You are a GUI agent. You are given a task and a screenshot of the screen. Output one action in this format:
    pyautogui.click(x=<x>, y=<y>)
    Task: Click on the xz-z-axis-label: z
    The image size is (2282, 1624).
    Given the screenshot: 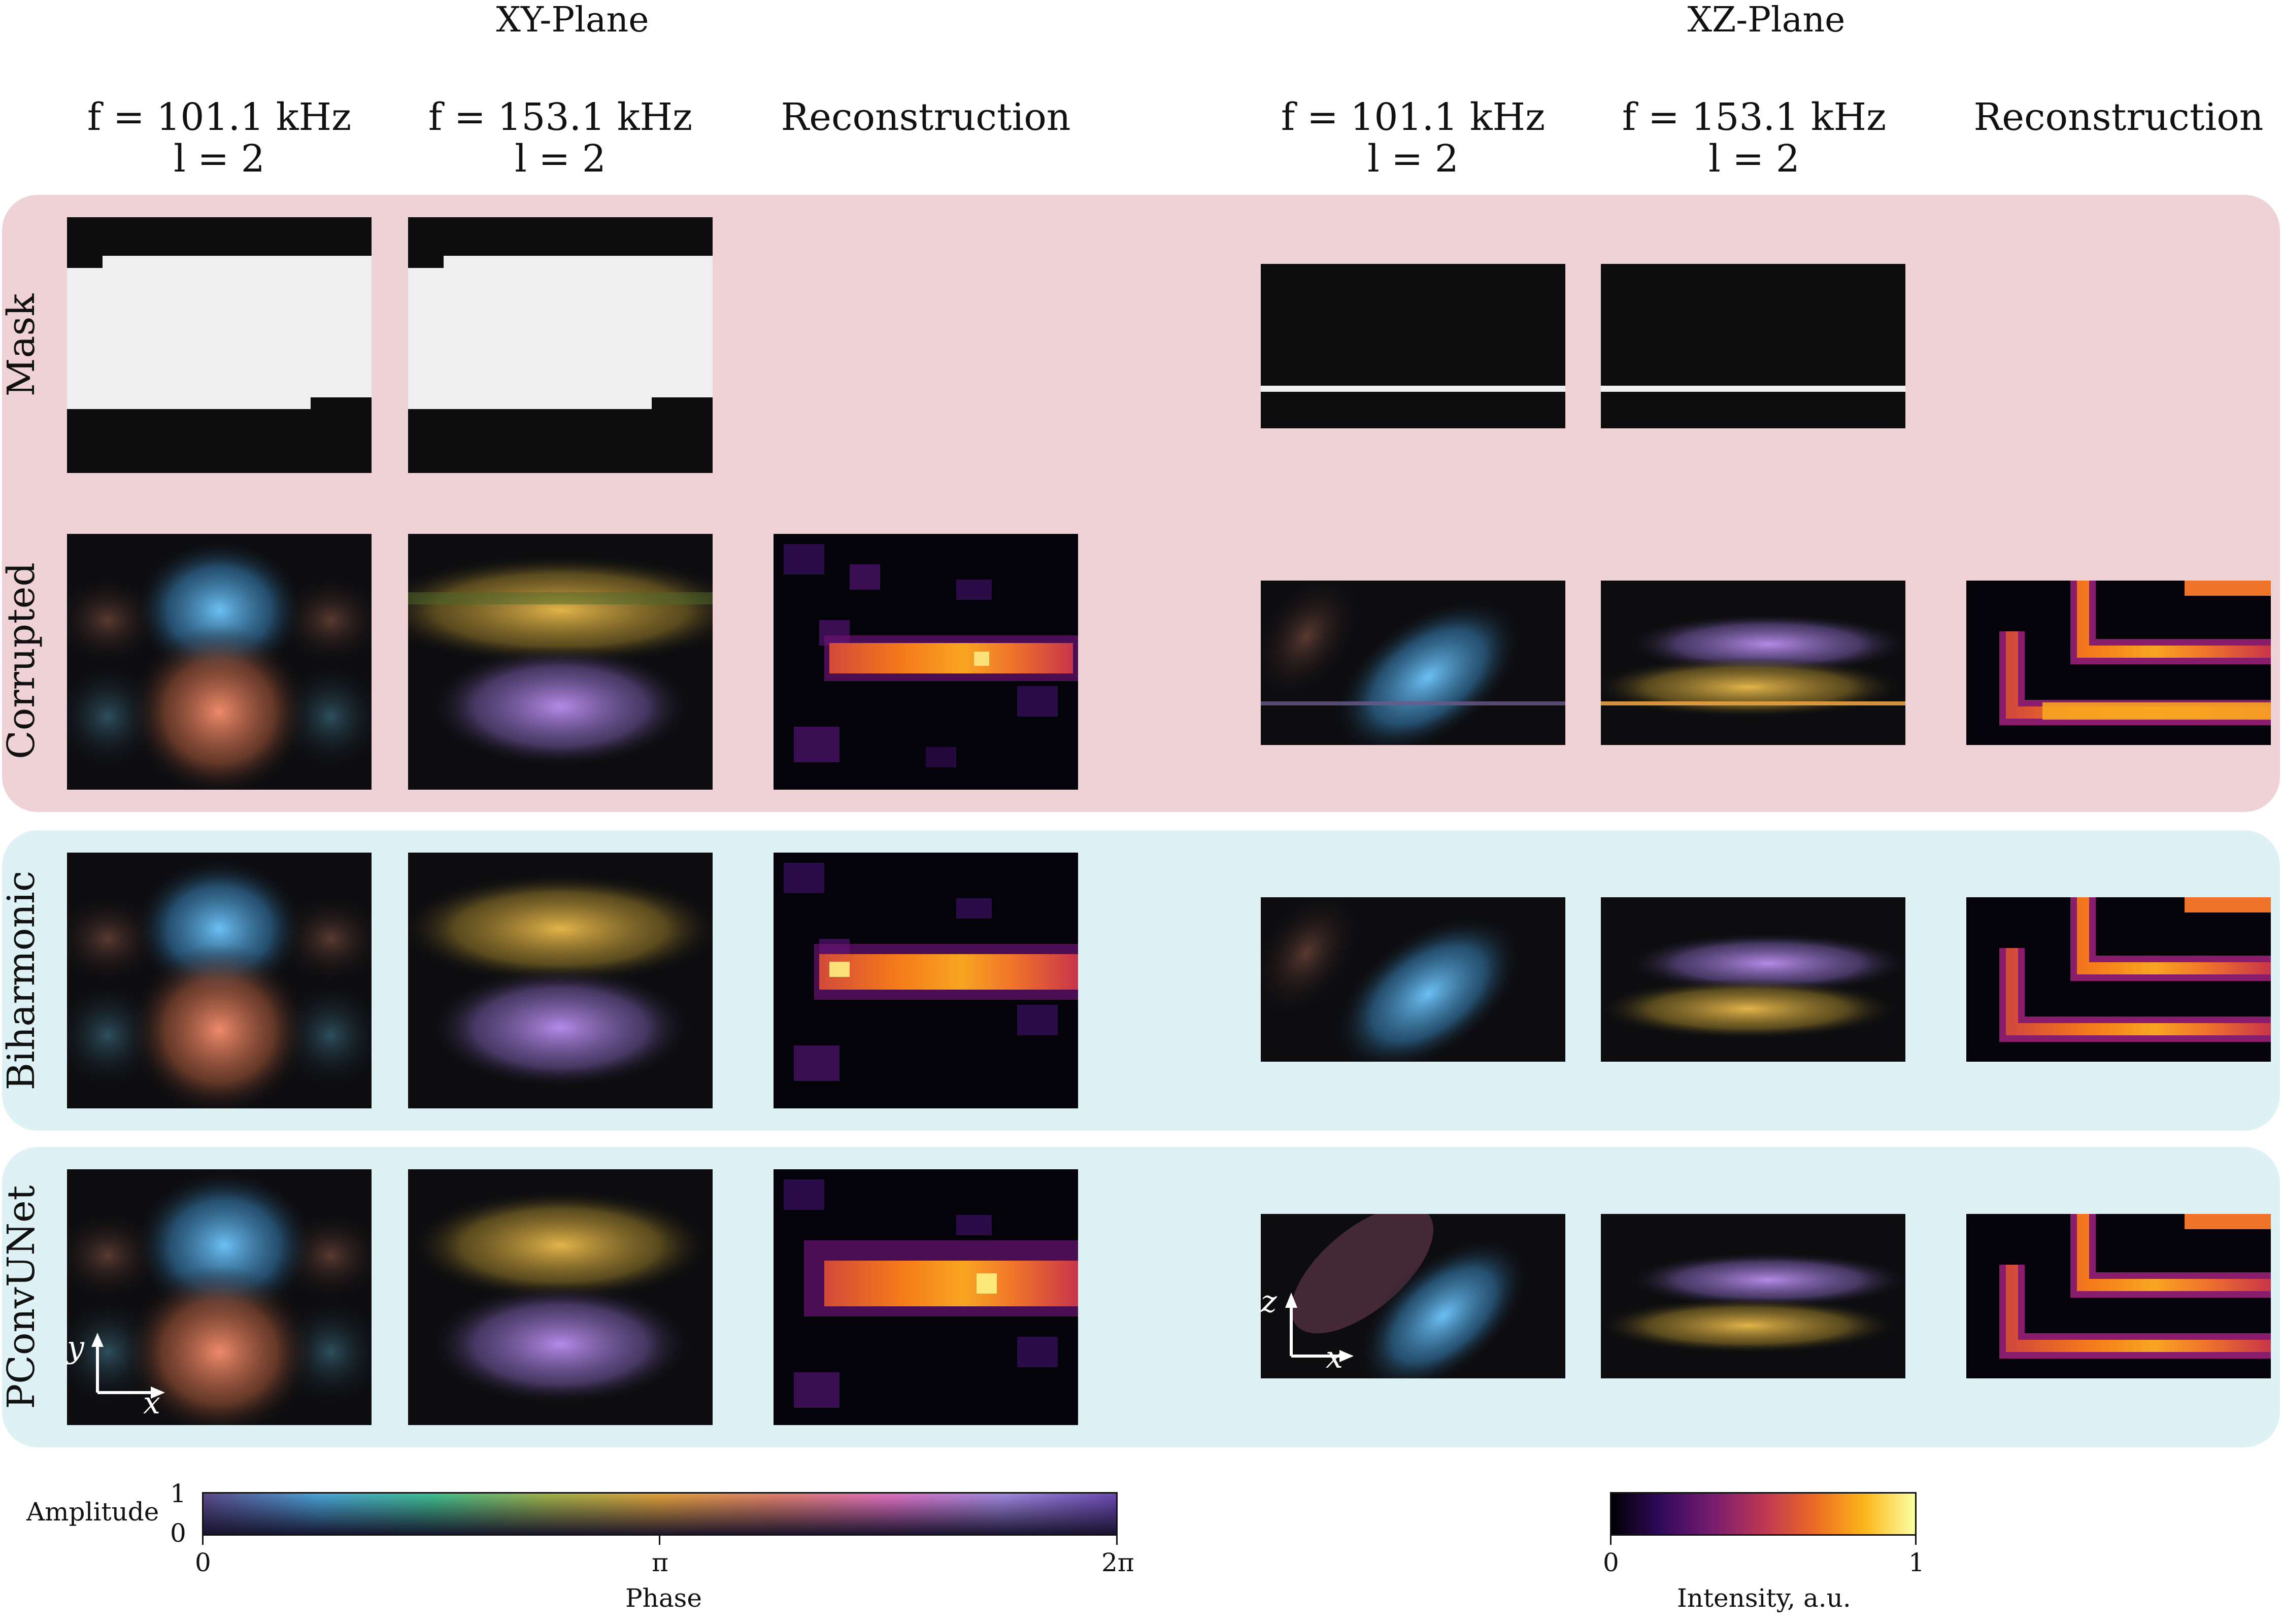 What is the action you would take?
    pyautogui.click(x=1269, y=1301)
    